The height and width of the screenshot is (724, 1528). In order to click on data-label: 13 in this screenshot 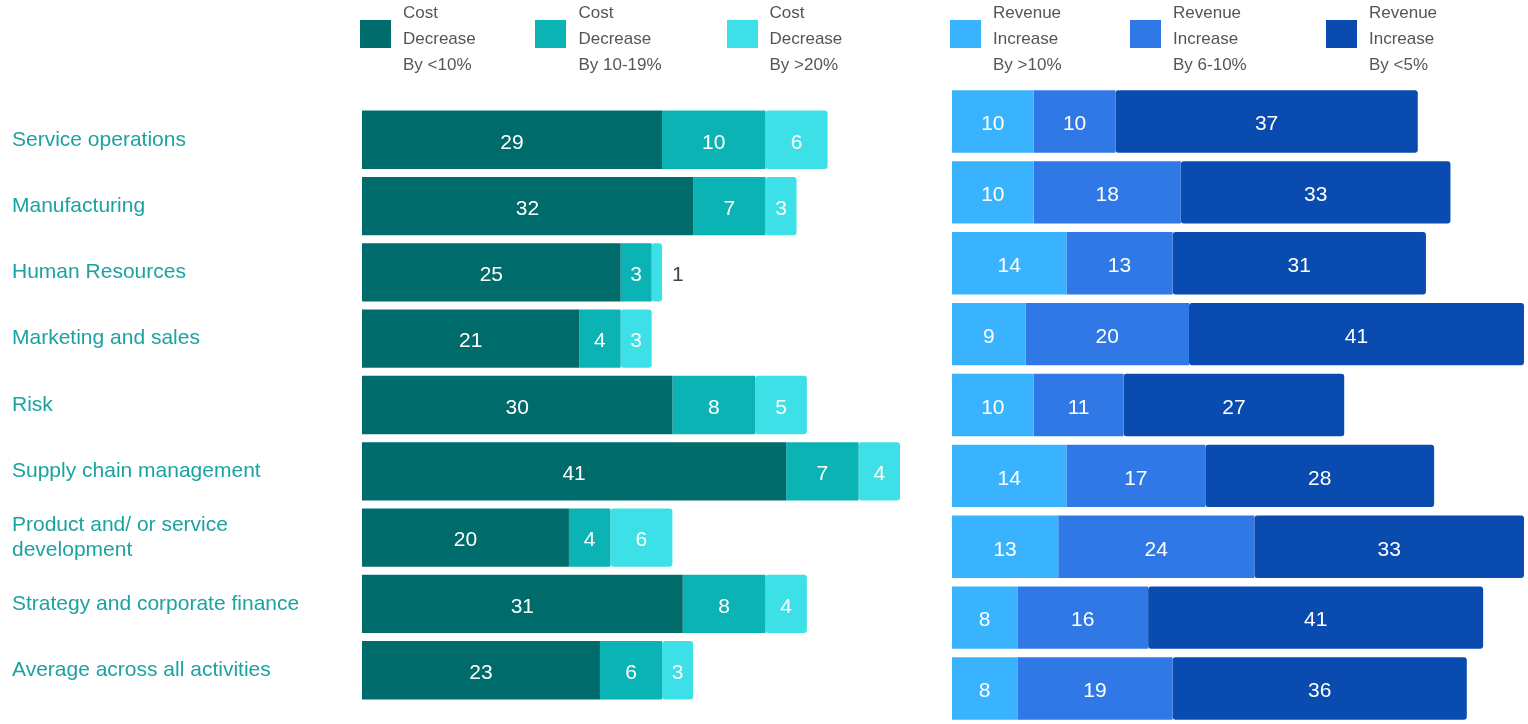, I will do `click(1005, 548)`.